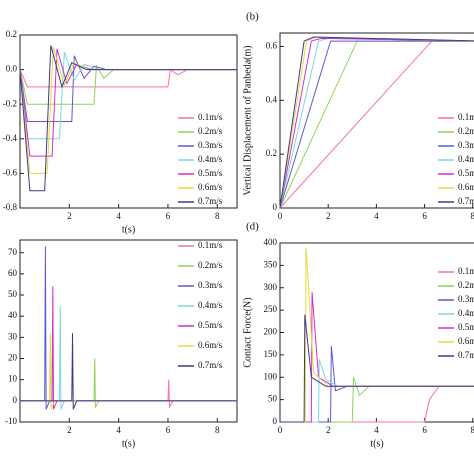 The image size is (474, 474). What do you see at coordinates (247, 332) in the screenshot?
I see `y-axis-label: Contact Force(N)` at bounding box center [247, 332].